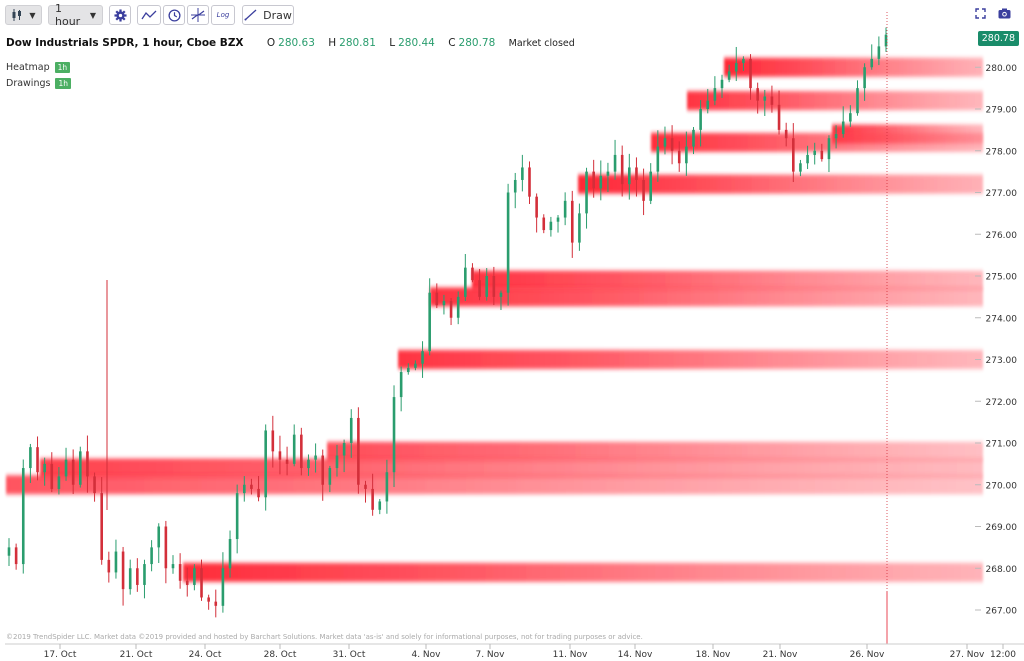 Image resolution: width=1024 pixels, height=661 pixels. What do you see at coordinates (136, 655) in the screenshot?
I see `x-tick-label: 21. Oct` at bounding box center [136, 655].